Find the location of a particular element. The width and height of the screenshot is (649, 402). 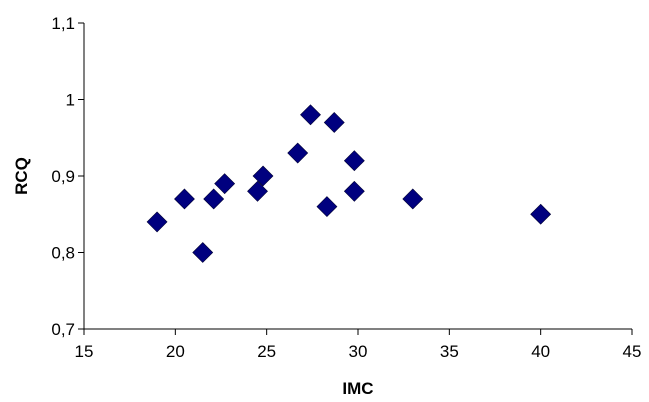

y-axis-title: RCQ is located at coordinates (21, 176).